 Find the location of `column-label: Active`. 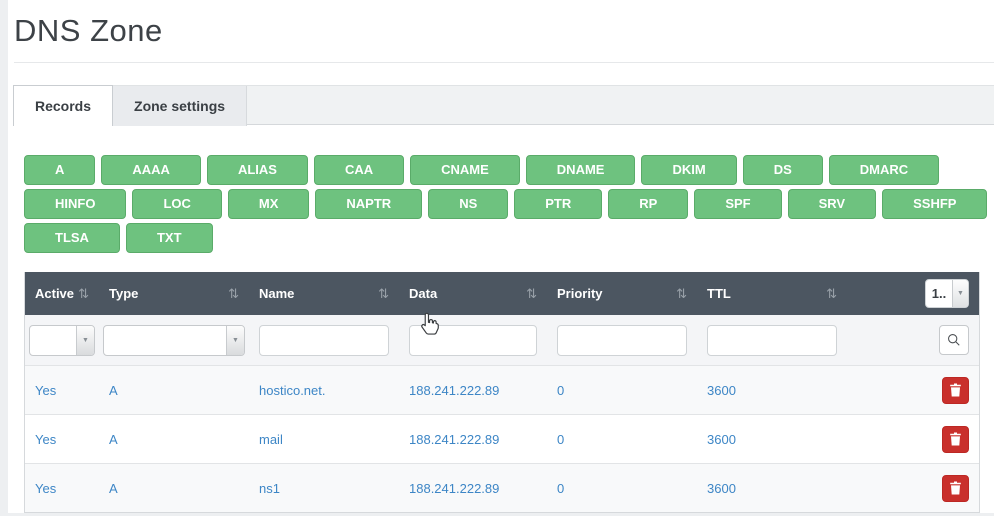

column-label: Active is located at coordinates (55, 293).